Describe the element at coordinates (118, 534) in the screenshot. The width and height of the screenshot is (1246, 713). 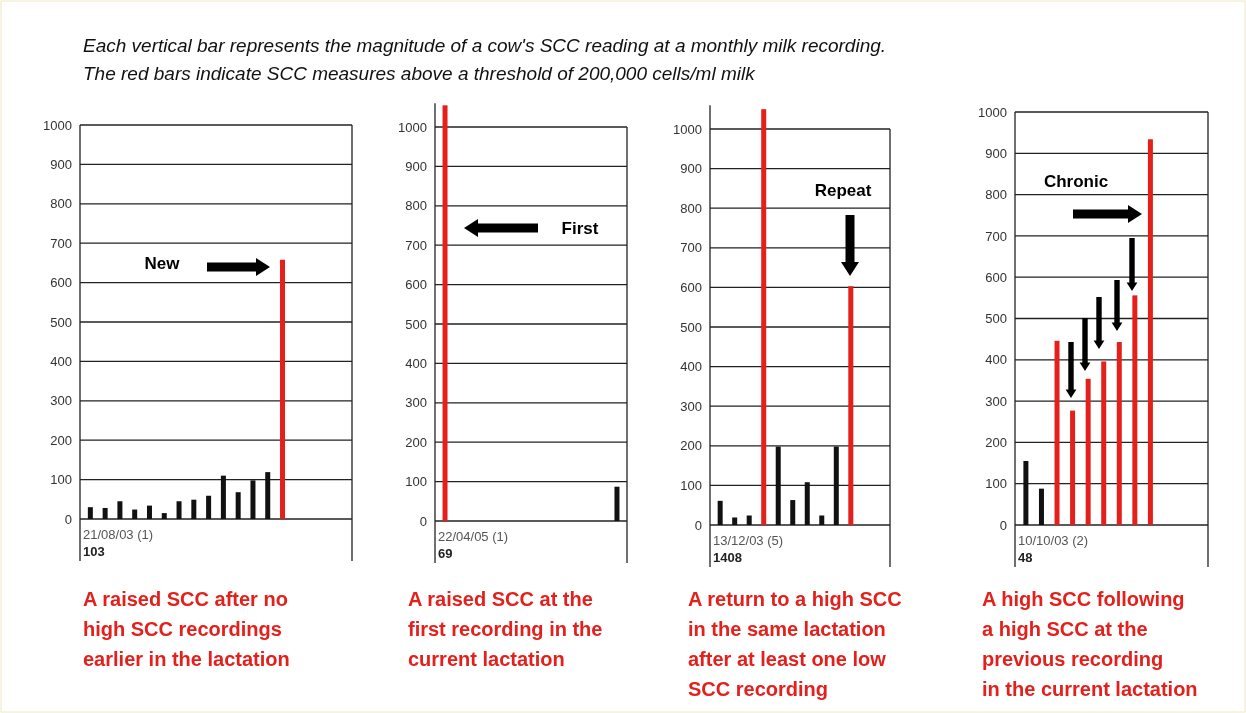
I see `text: 21/08/03 (1)` at that location.